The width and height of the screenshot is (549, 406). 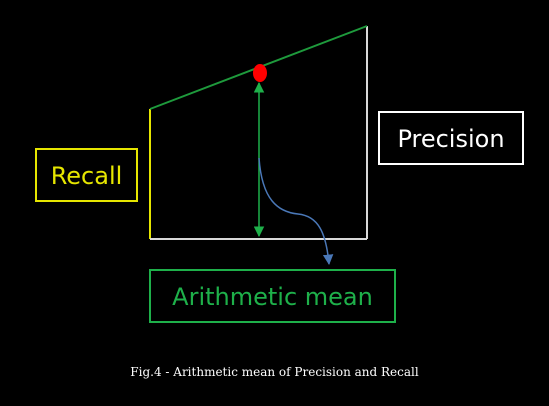 I want to click on arithmetic-mean-label: Arithmetic mean, so click(x=272, y=297).